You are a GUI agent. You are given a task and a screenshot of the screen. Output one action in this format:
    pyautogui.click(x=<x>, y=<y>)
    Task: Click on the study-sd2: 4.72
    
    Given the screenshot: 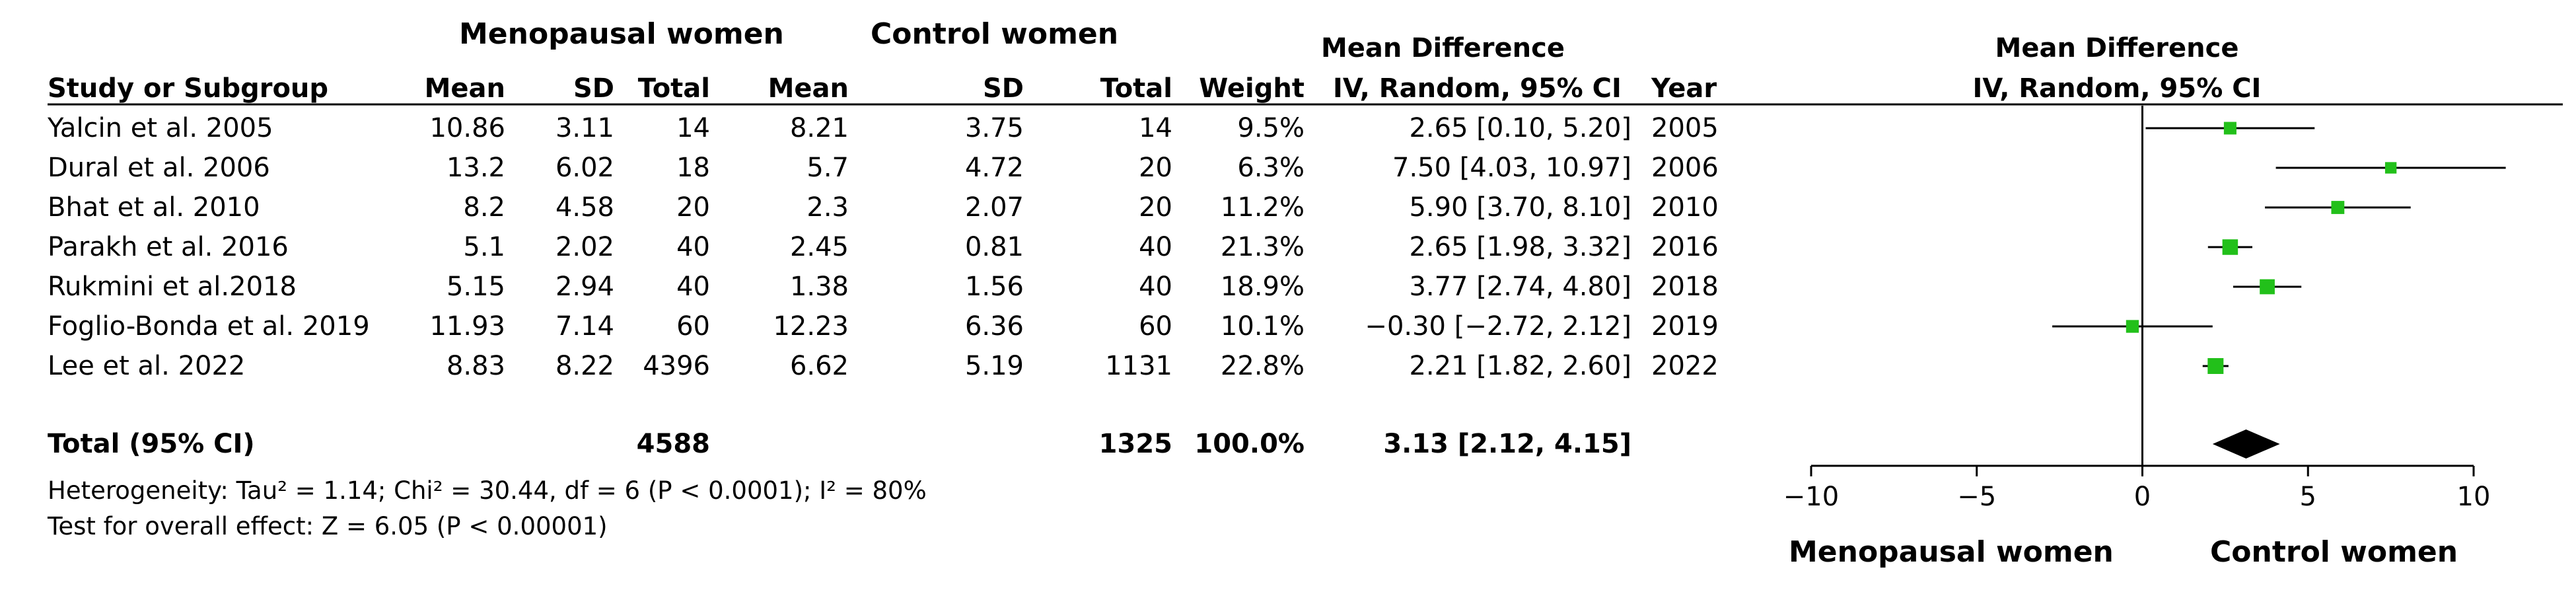 What is the action you would take?
    pyautogui.click(x=994, y=168)
    